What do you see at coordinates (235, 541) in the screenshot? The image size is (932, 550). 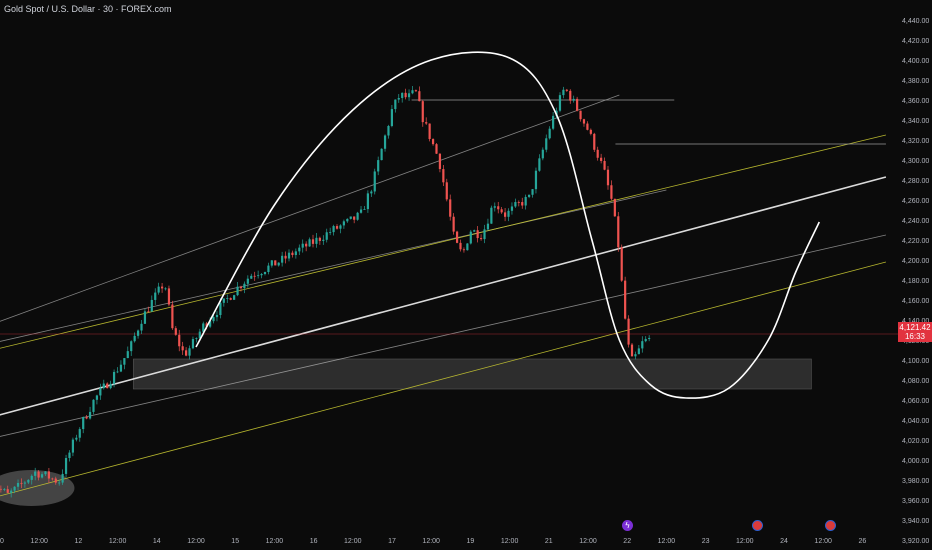 I see `time-axis-label: 15` at bounding box center [235, 541].